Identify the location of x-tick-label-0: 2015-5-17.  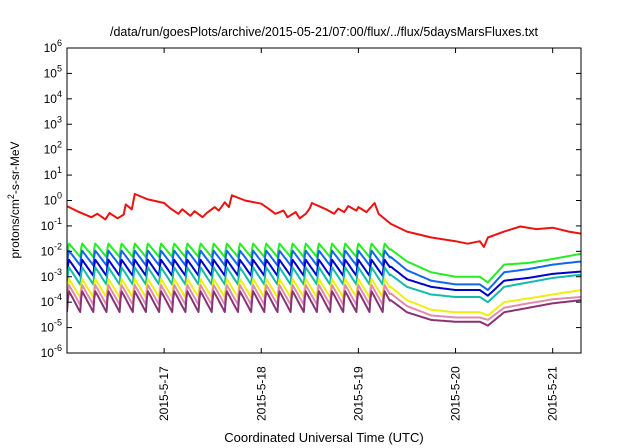
(164, 393).